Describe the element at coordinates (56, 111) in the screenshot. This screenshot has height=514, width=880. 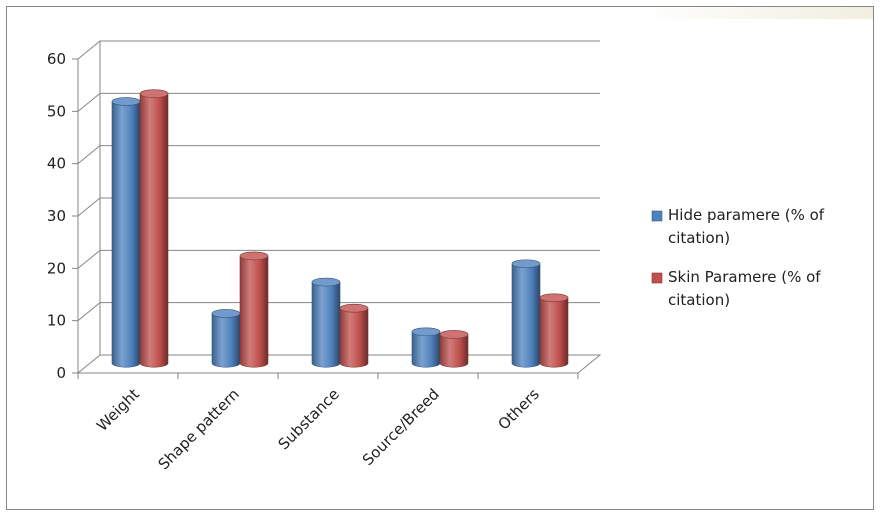
I see `y-tick-label: 50` at that location.